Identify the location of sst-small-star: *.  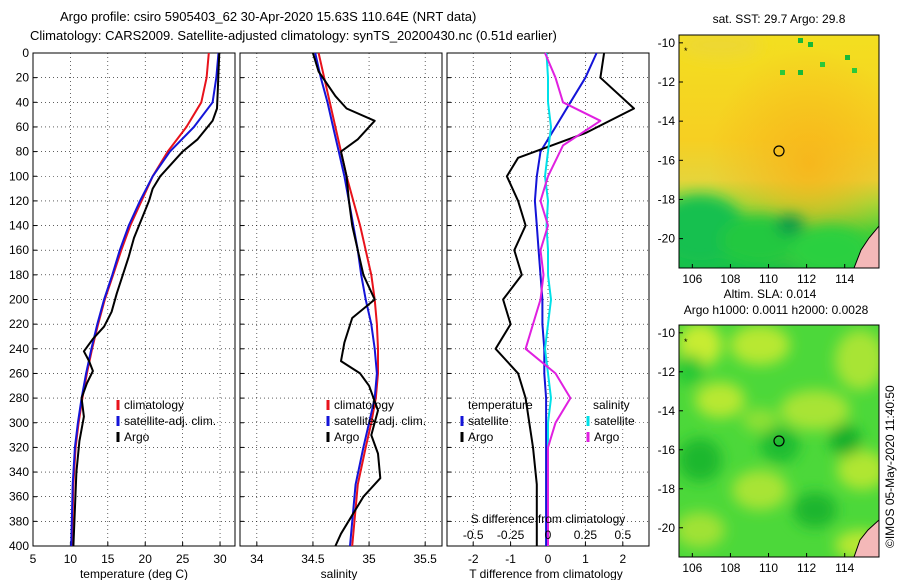
(686, 51).